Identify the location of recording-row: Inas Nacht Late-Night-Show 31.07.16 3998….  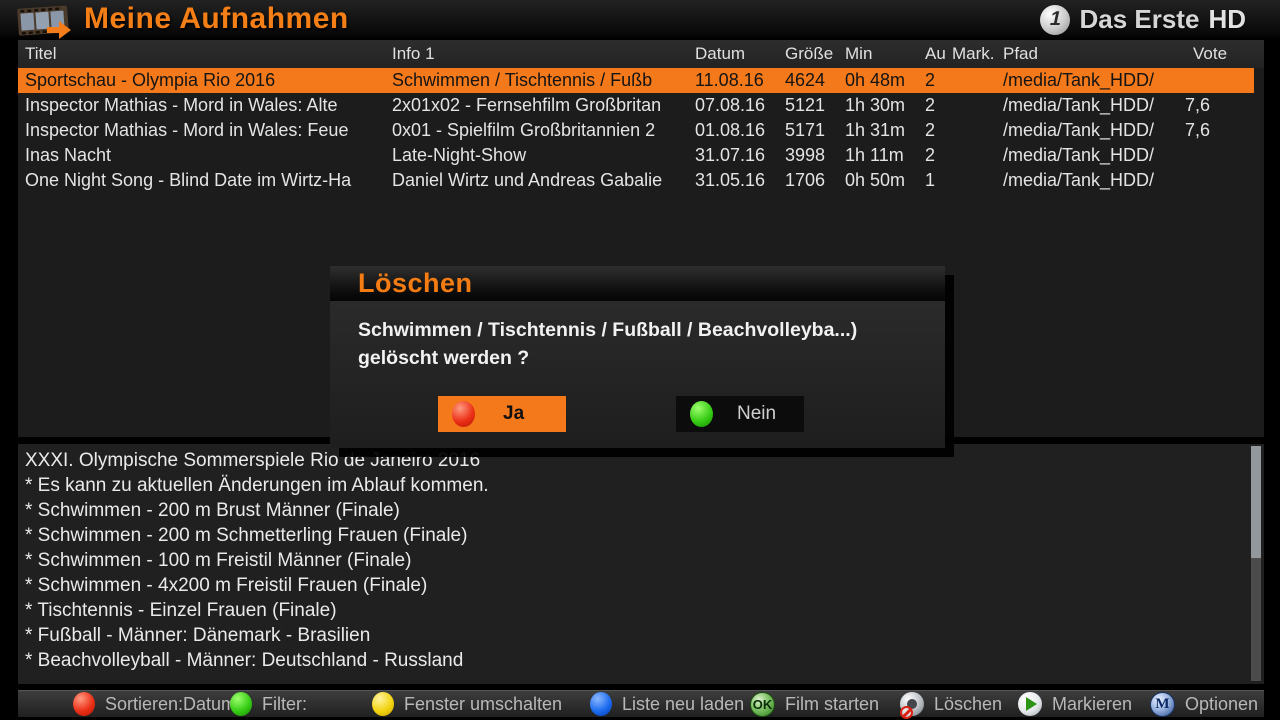
(636, 155).